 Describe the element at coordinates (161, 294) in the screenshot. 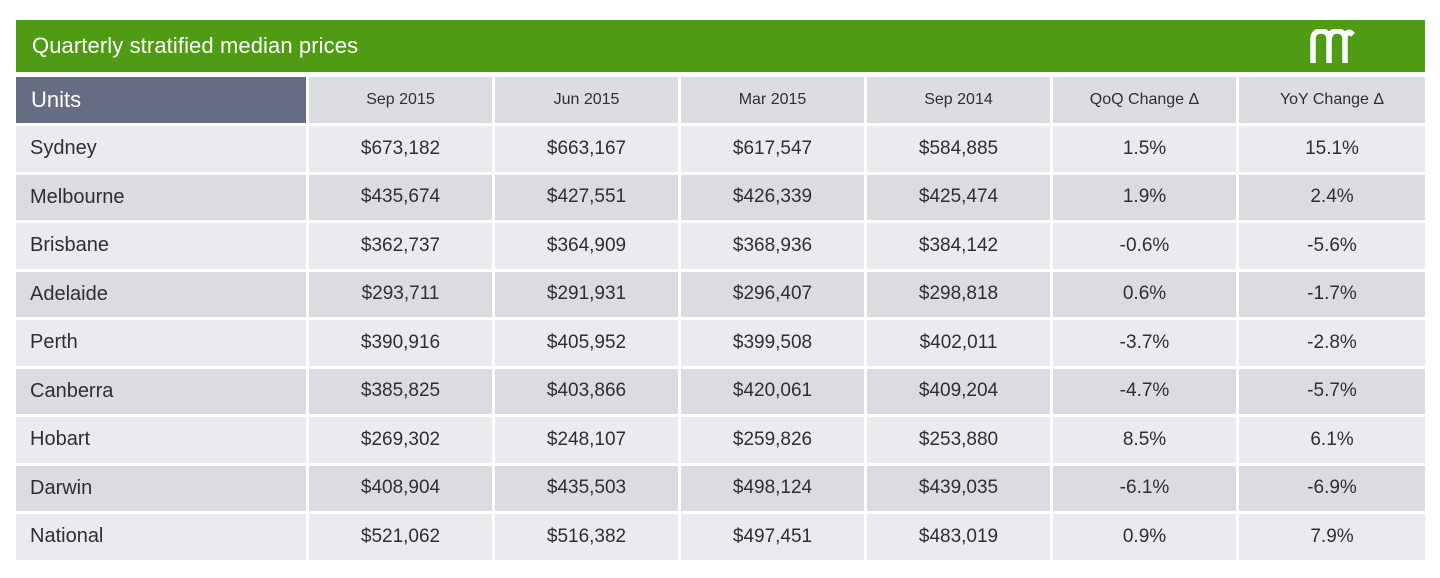

I see `city-name-cell: Adelaide` at that location.